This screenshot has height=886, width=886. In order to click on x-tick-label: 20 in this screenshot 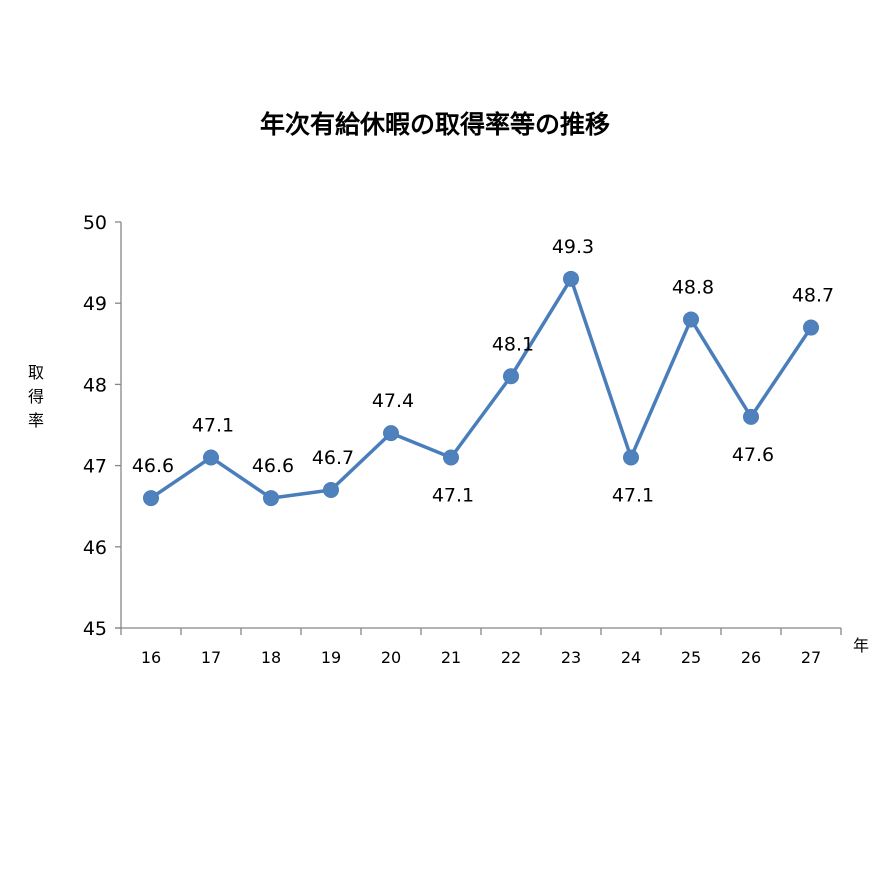, I will do `click(391, 657)`.